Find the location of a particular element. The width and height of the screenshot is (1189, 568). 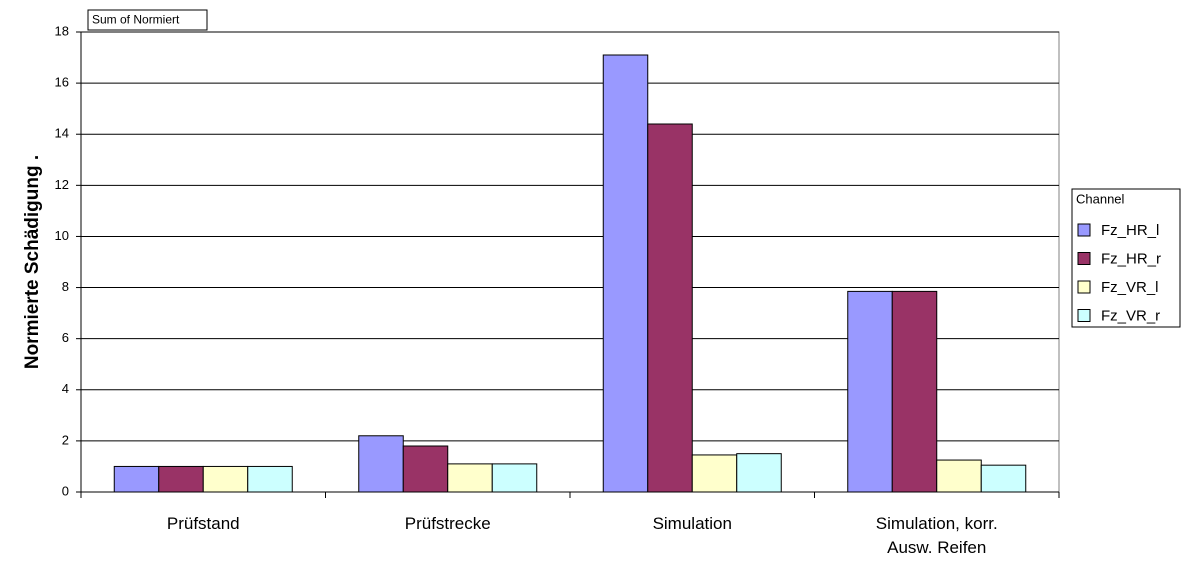

y-tick-label: 14 is located at coordinates (62, 133).